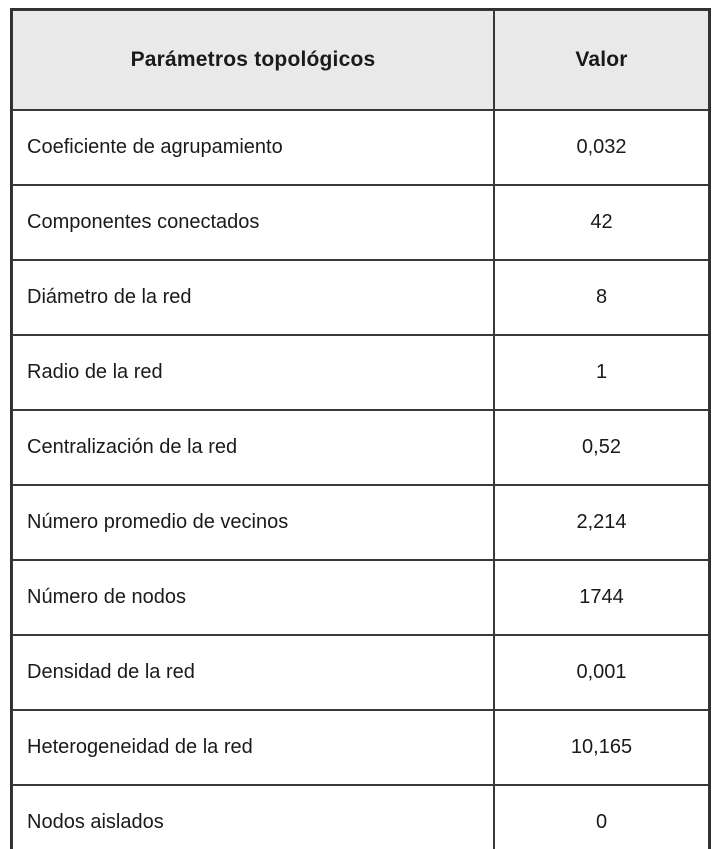 The width and height of the screenshot is (717, 849). What do you see at coordinates (601, 447) in the screenshot?
I see `parameter-value-cell: 0,52` at bounding box center [601, 447].